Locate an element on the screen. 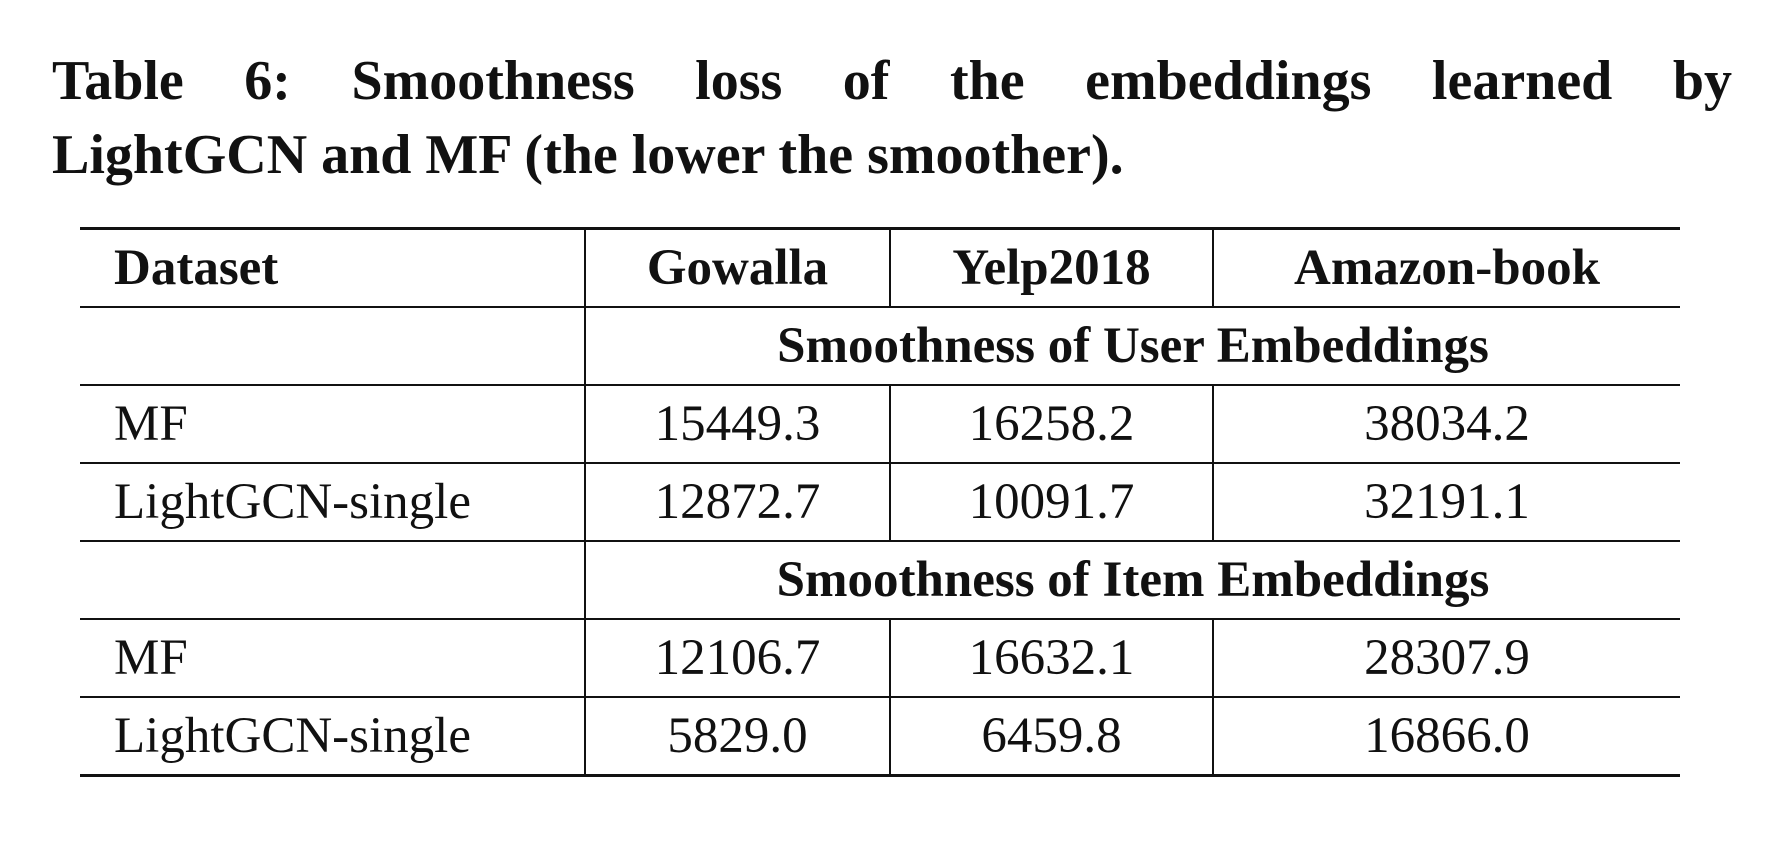 This screenshot has width=1765, height=848. header-yelp2018: Yelp2018 is located at coordinates (1052, 267).